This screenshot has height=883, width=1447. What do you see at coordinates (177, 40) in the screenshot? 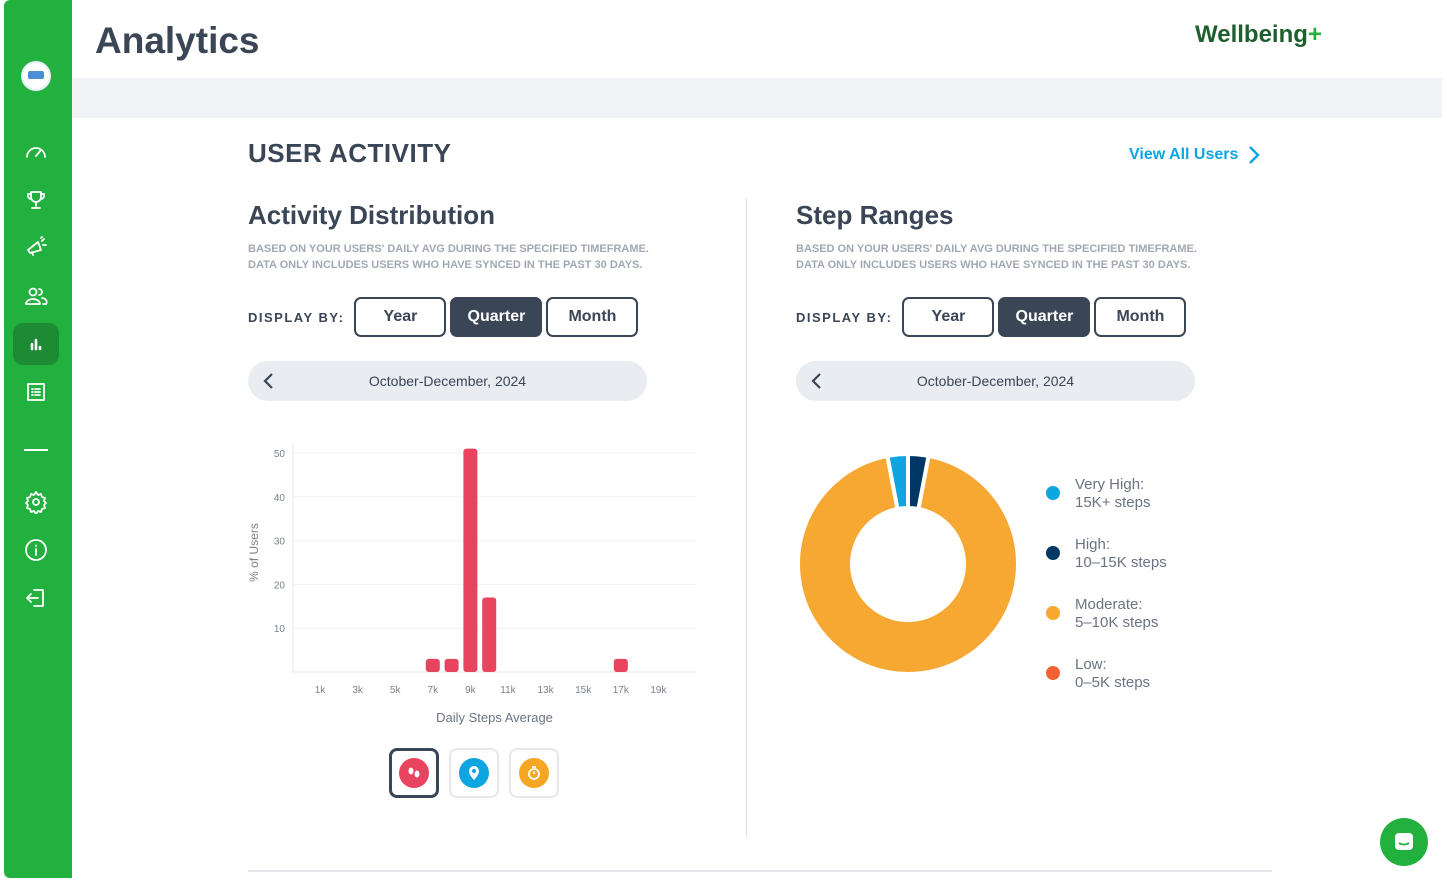
I see `page-title: Analytics` at bounding box center [177, 40].